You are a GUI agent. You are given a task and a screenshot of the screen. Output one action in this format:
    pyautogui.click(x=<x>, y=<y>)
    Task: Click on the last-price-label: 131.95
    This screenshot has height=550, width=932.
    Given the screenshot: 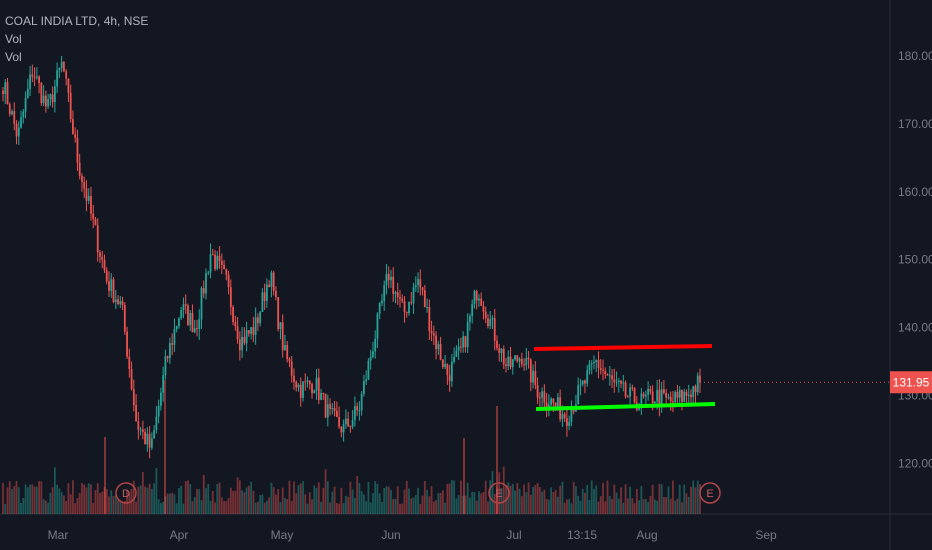 What is the action you would take?
    pyautogui.click(x=816, y=382)
    